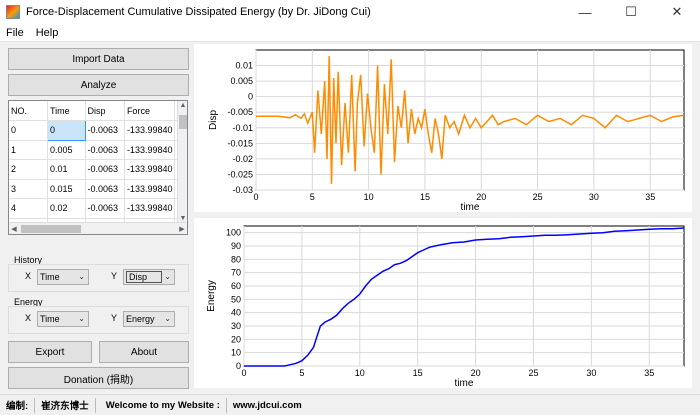 The image size is (700, 415). What do you see at coordinates (236, 246) in the screenshot?
I see `y-tick-label: 90` at bounding box center [236, 246].